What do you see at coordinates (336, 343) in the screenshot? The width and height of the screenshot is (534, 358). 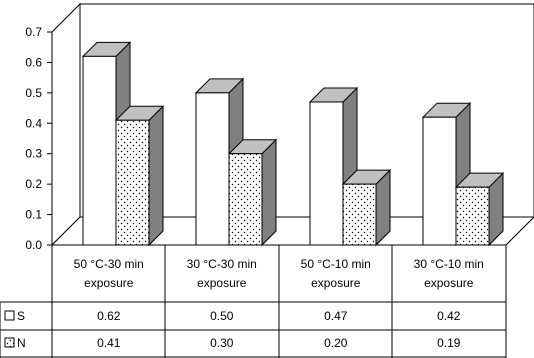 I see `value-cell-n: 0.20` at bounding box center [336, 343].